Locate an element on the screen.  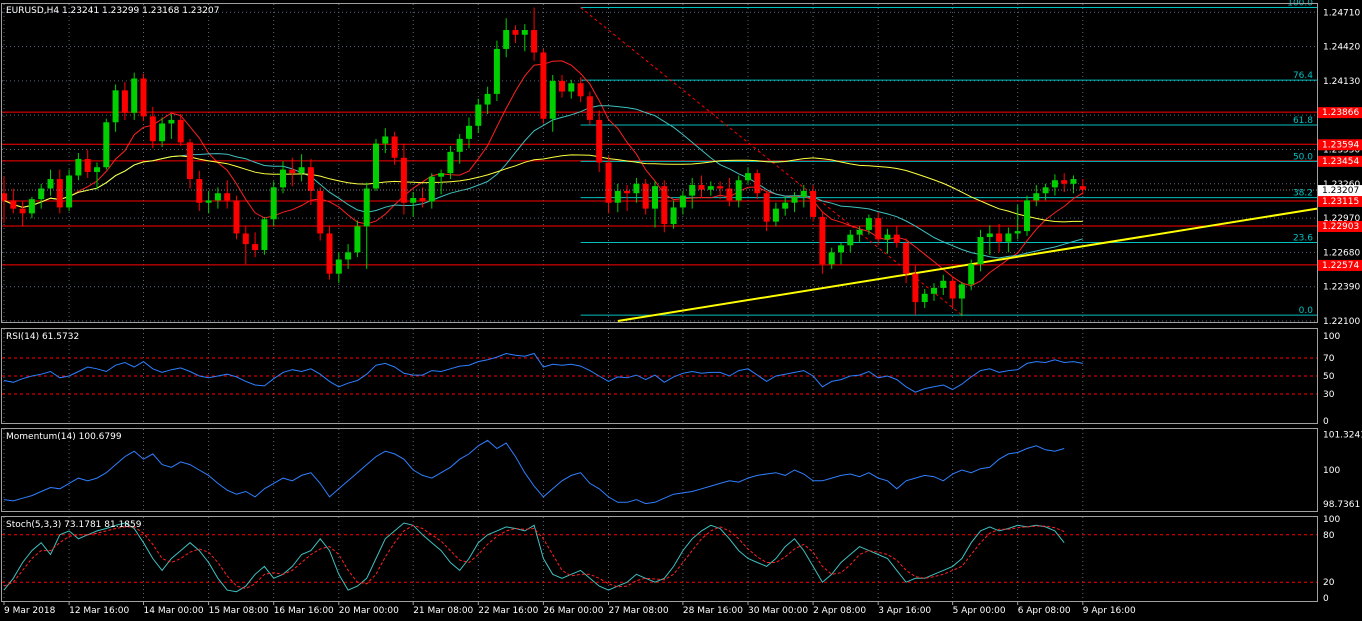
indicator-axis-label: 101.3241 is located at coordinates (1342, 435).